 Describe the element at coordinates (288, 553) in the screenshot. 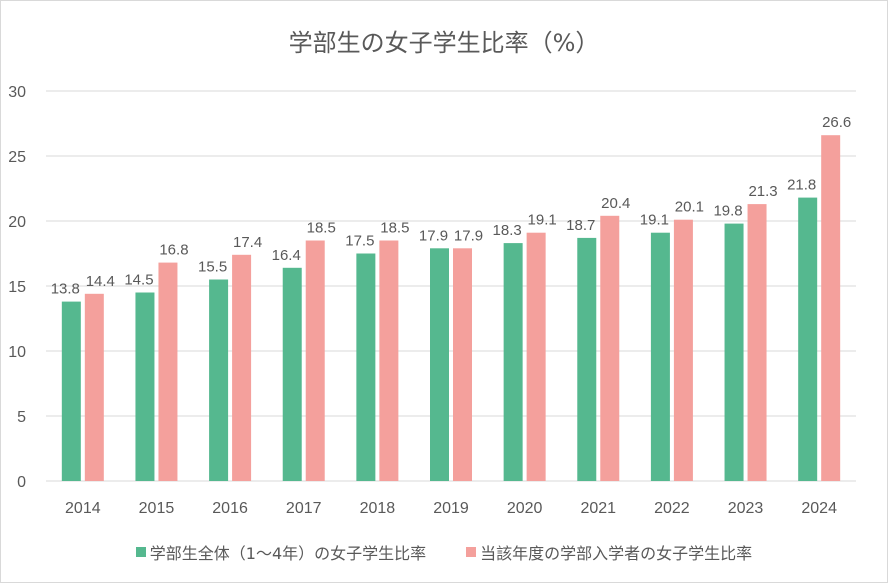

I see `legend-label: 学部生全体（1～4年）の女子学生比率` at that location.